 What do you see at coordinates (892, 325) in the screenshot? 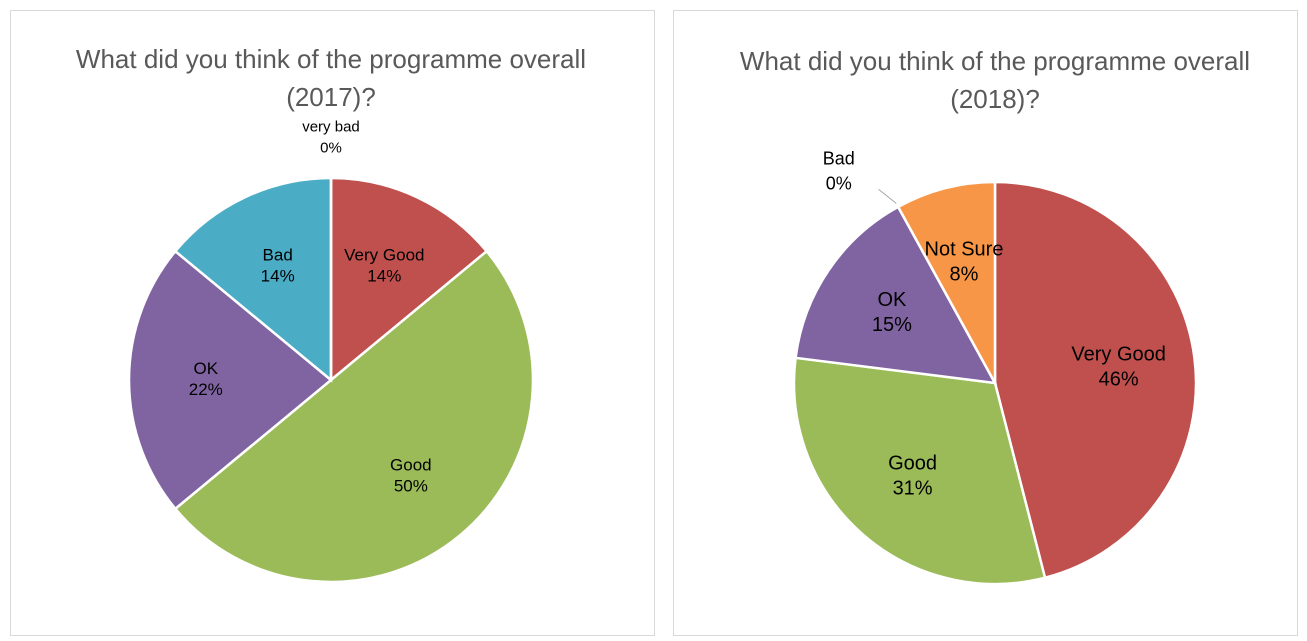
I see `label-value: 15%` at bounding box center [892, 325].